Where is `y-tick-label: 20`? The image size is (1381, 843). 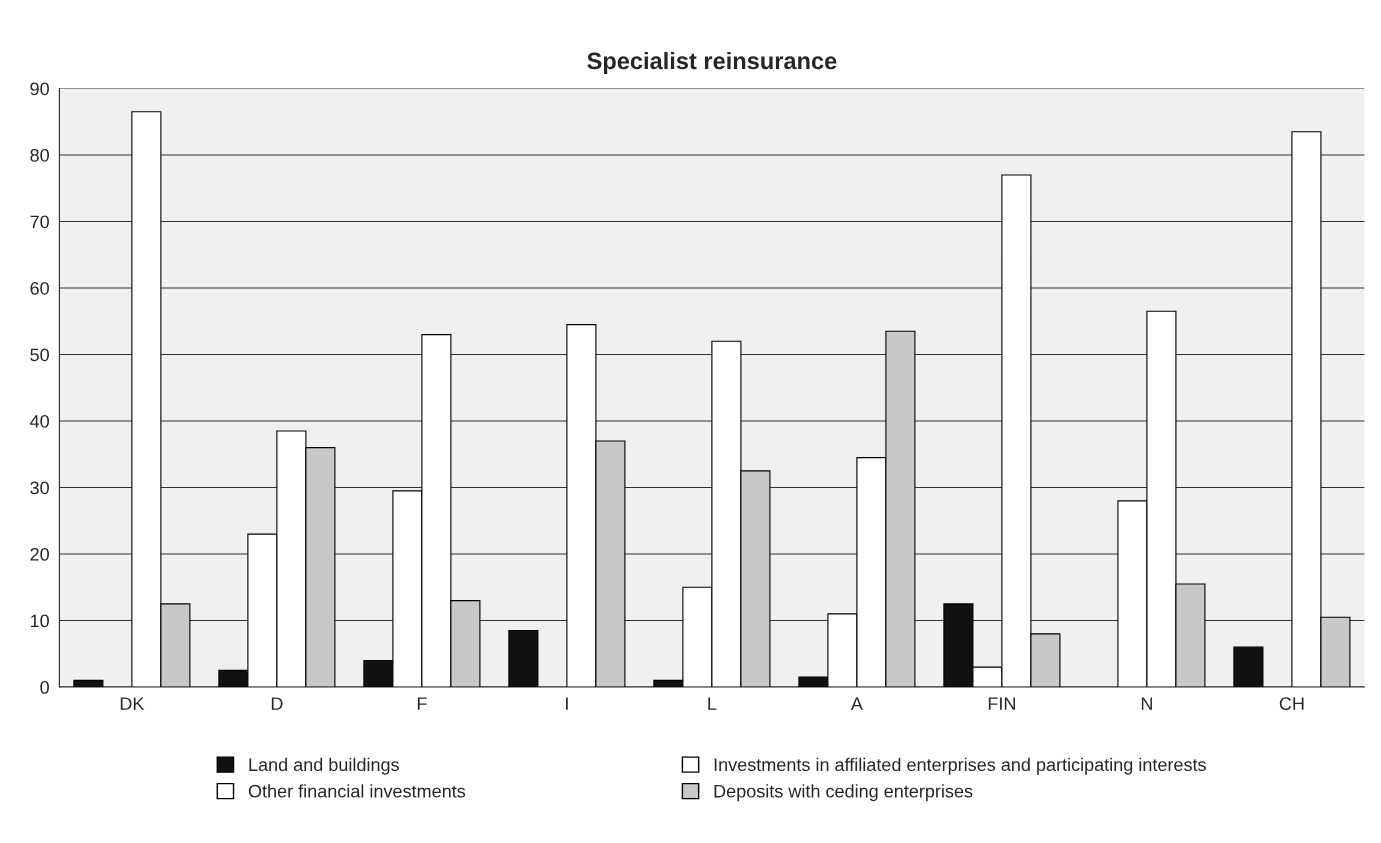
y-tick-label: 20 is located at coordinates (39, 554).